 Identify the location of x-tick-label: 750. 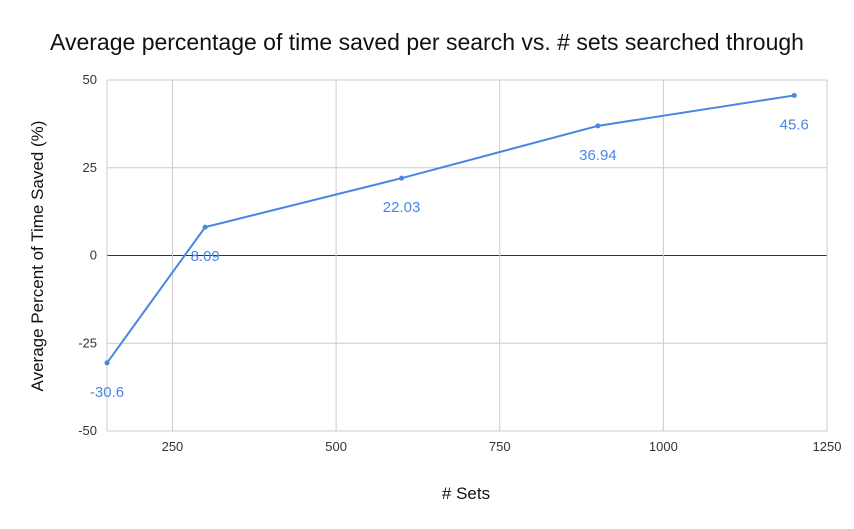
(500, 446).